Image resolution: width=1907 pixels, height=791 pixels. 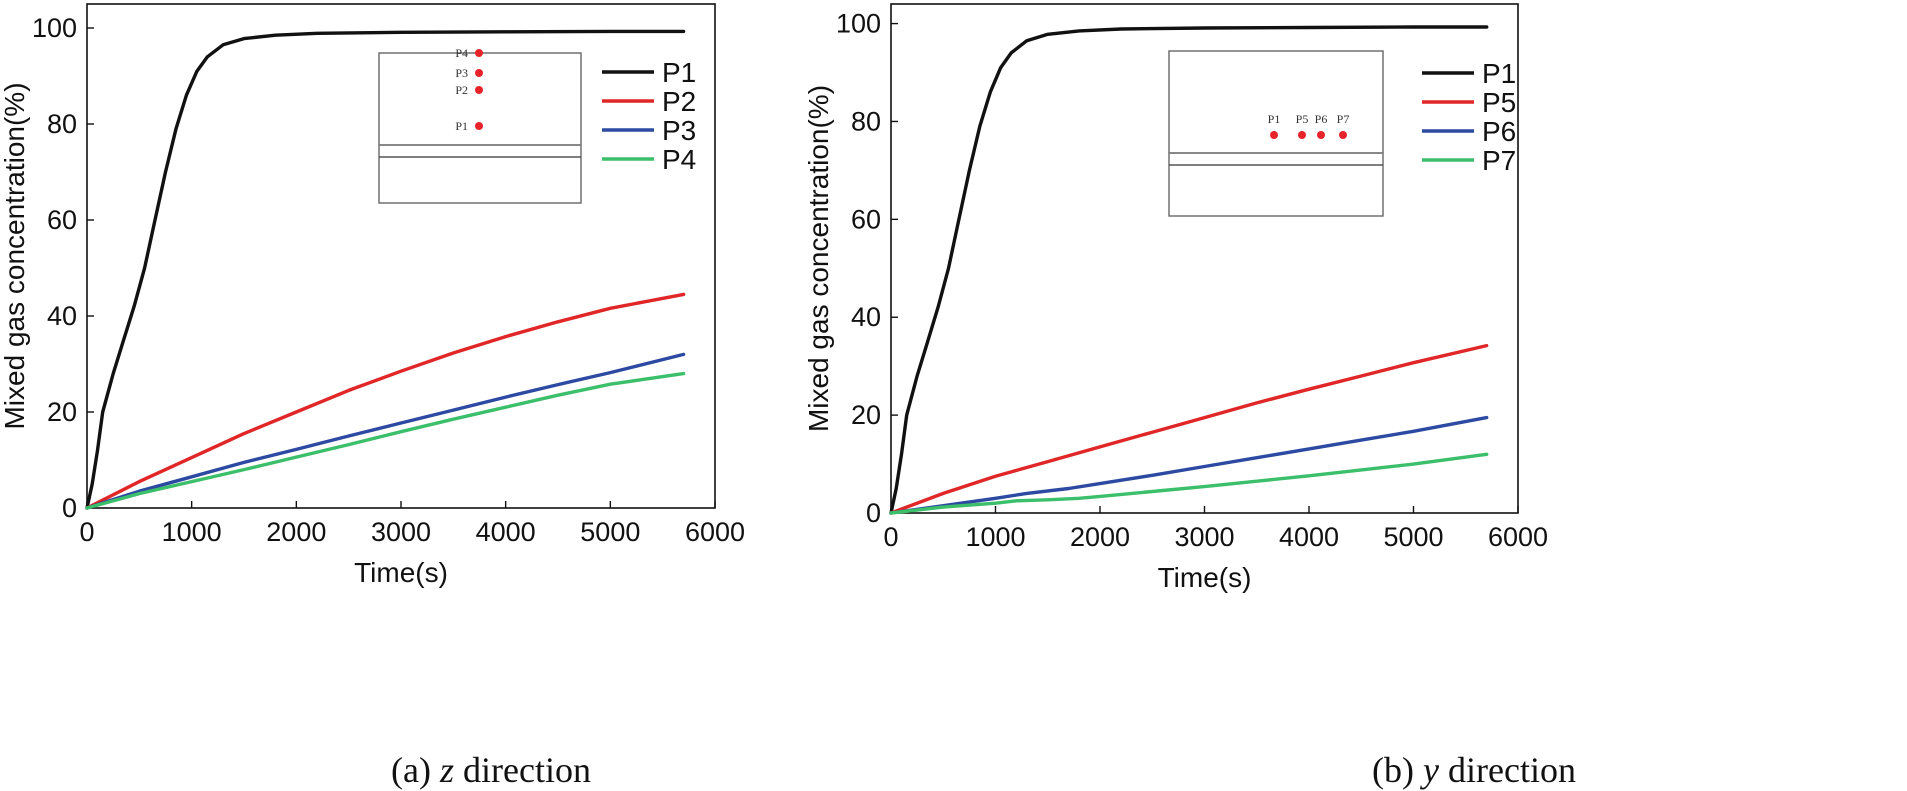 I want to click on inset-label-p2-a: P2, so click(x=461, y=90).